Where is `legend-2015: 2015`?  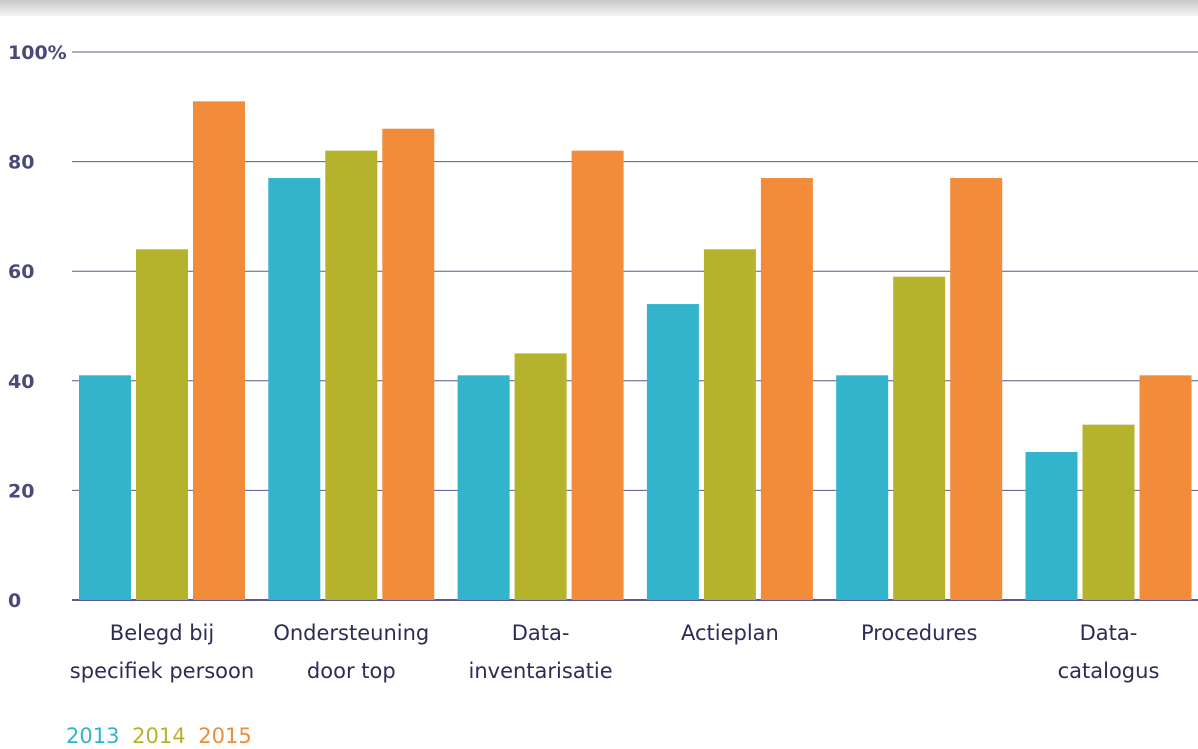
legend-2015: 2015 is located at coordinates (225, 736).